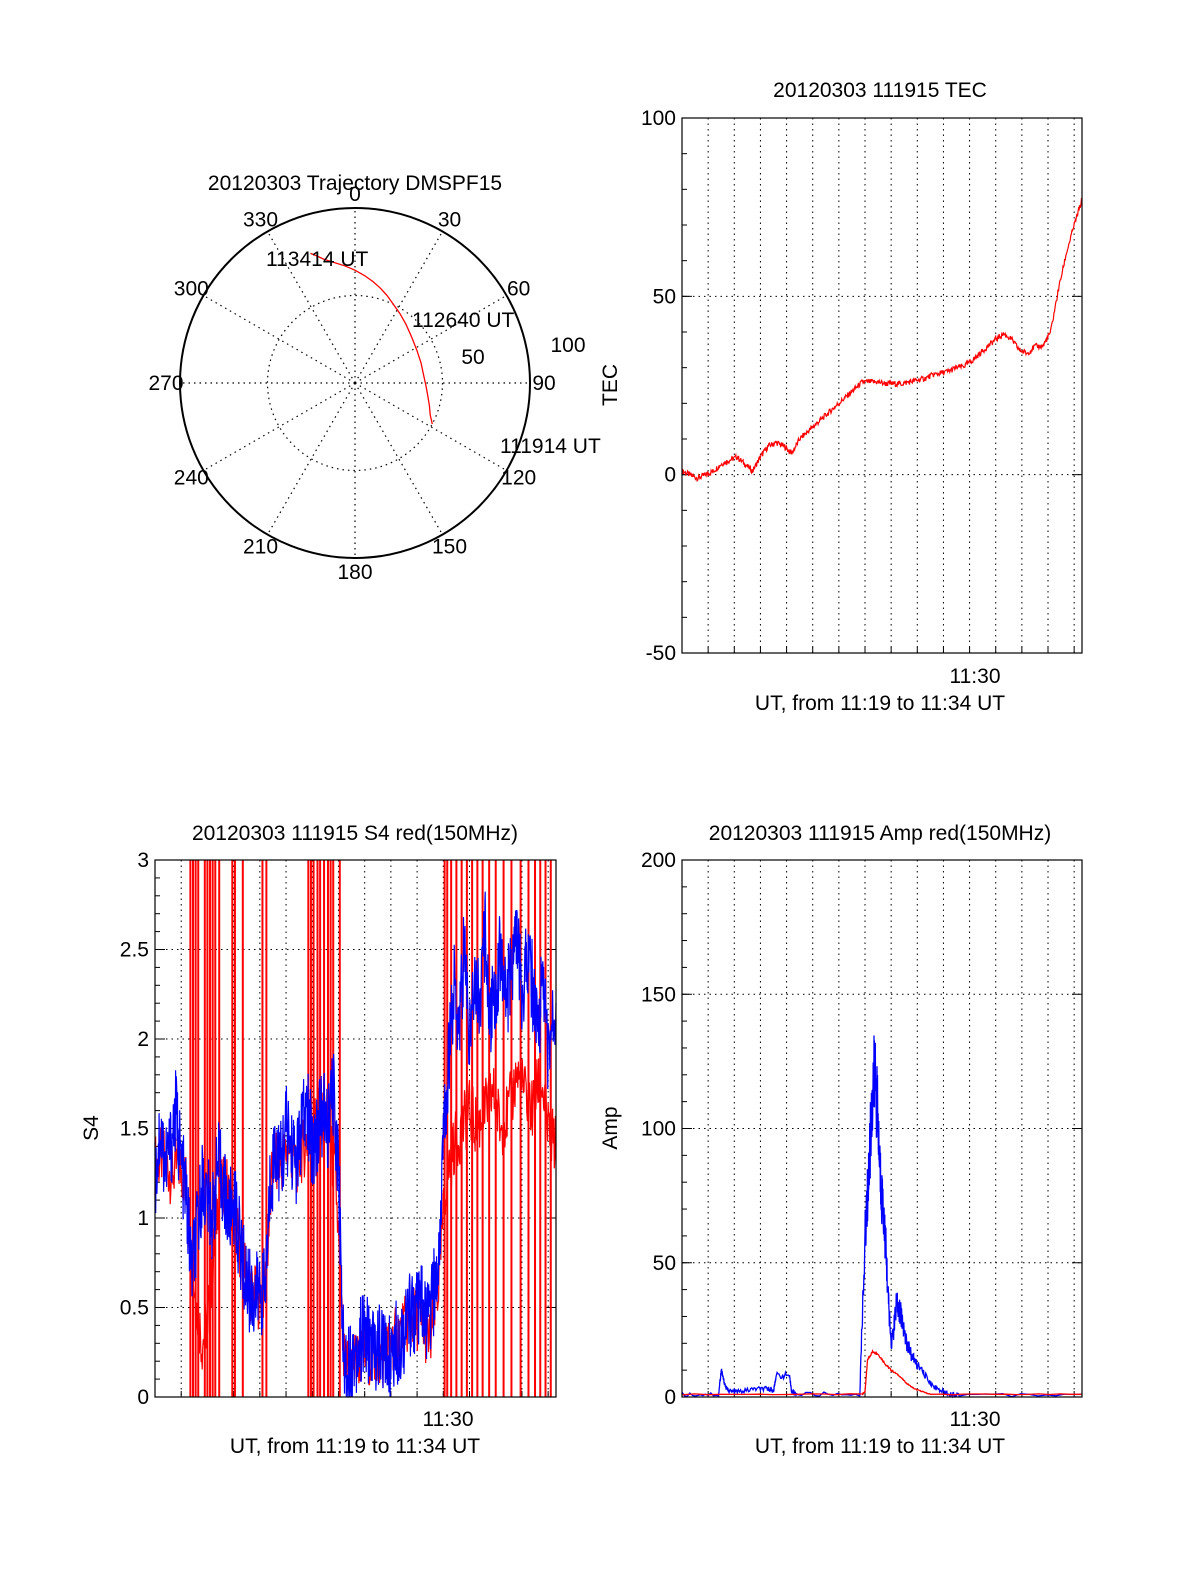  I want to click on polar-azimuth-label-150: 150, so click(449, 547).